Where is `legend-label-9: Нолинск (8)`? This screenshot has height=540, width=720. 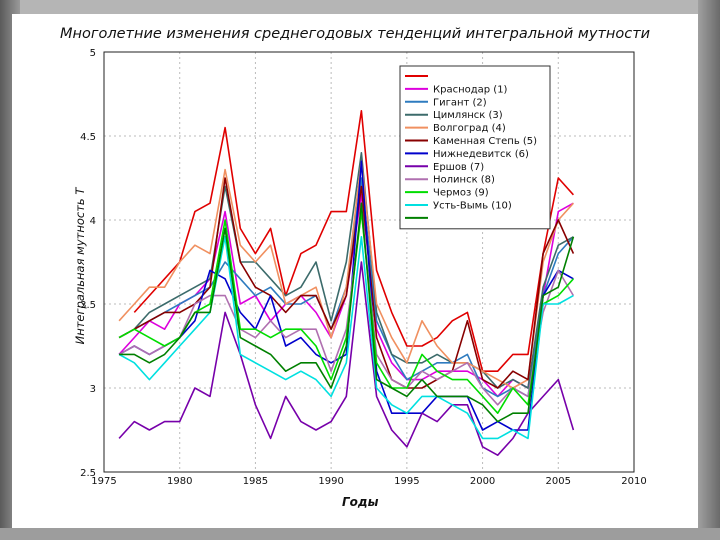 legend-label-9: Нолинск (8) is located at coordinates (464, 180).